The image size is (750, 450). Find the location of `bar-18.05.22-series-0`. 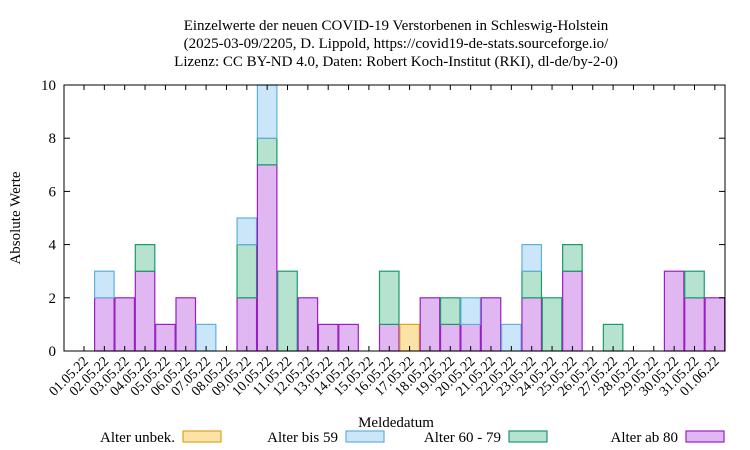

bar-18.05.22-series-0 is located at coordinates (430, 324).